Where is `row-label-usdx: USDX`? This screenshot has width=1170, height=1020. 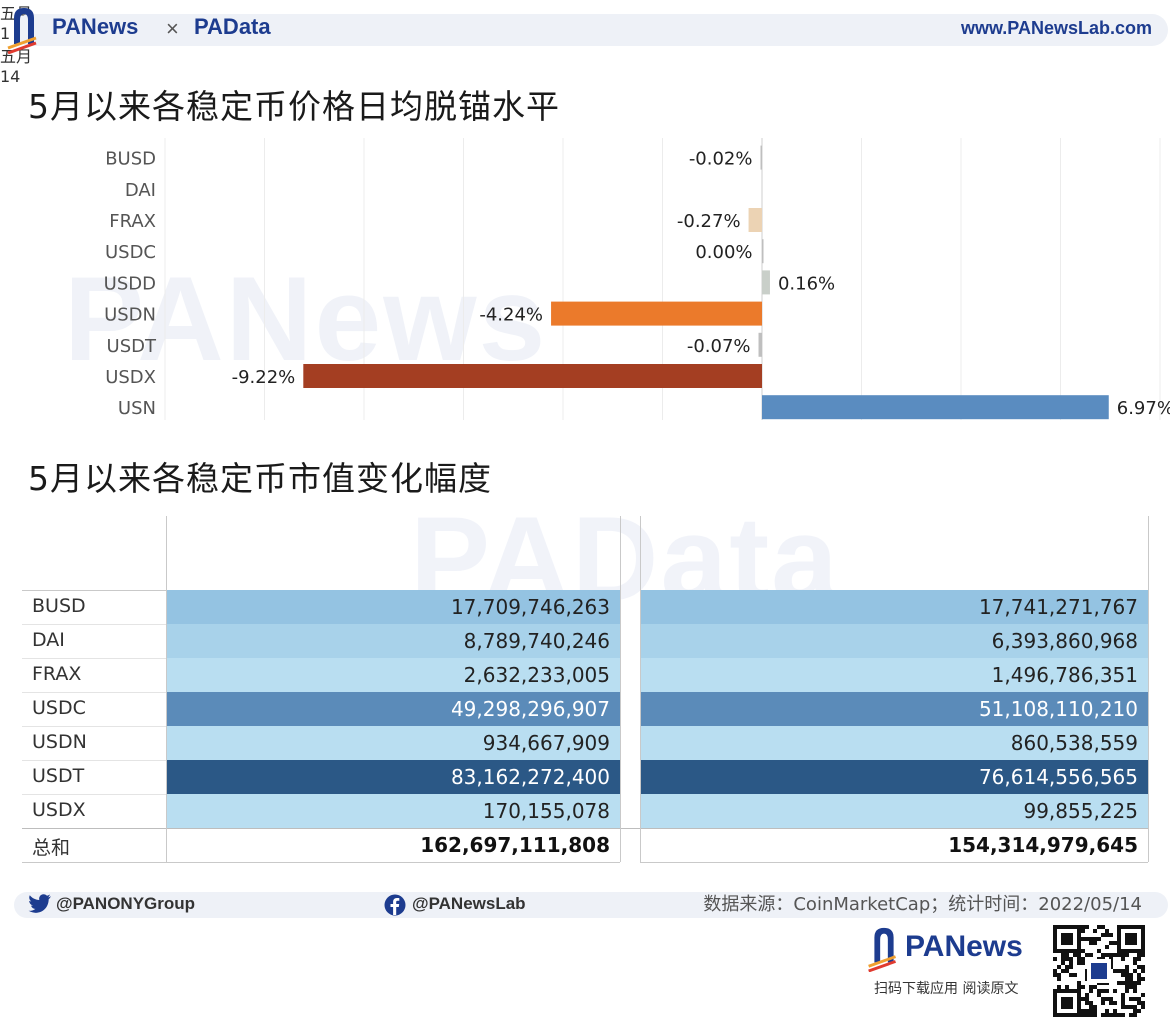 row-label-usdx: USDX is located at coordinates (59, 810).